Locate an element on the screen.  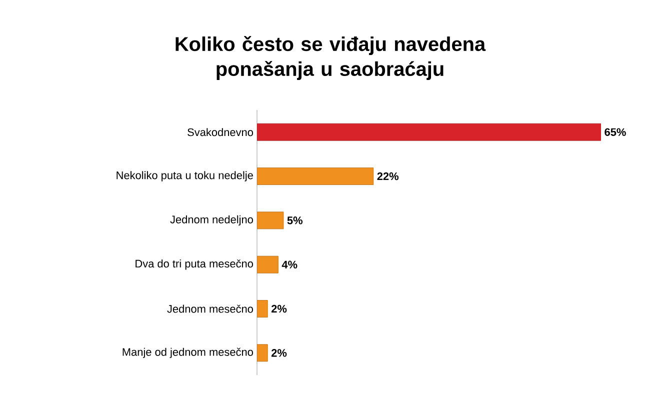
data-label: 5% is located at coordinates (295, 220).